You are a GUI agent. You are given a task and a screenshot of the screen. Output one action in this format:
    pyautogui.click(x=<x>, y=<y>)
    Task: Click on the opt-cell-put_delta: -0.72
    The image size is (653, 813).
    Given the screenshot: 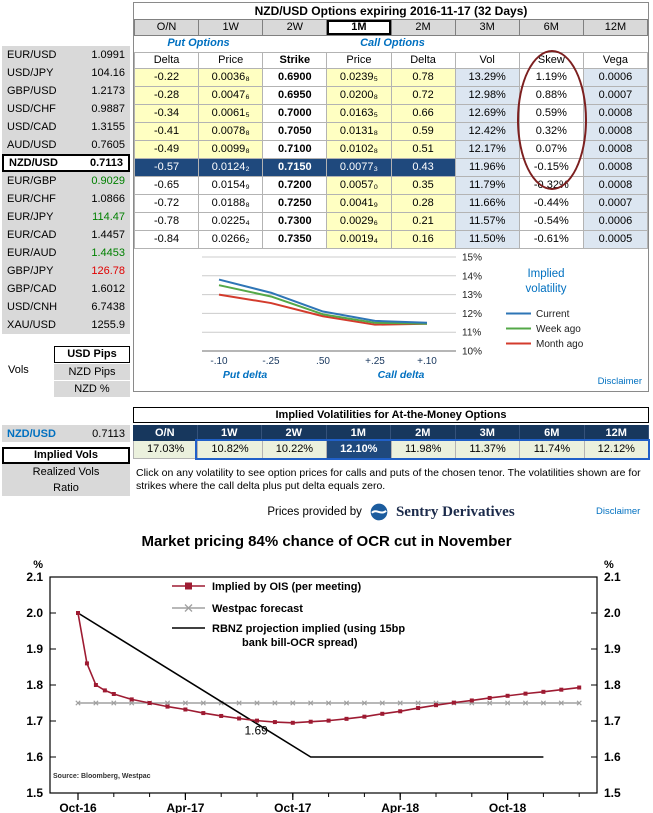 What is the action you would take?
    pyautogui.click(x=167, y=204)
    